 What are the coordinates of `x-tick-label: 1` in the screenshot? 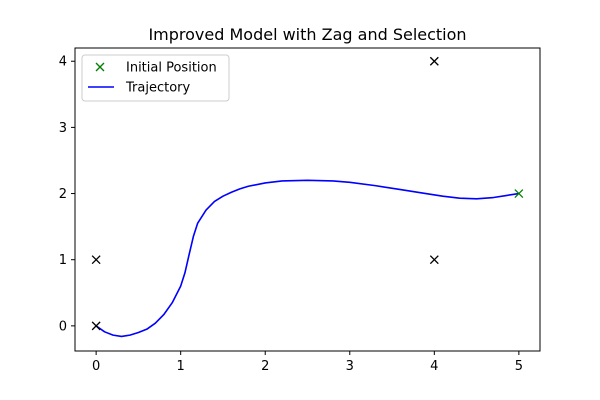 It's located at (181, 366).